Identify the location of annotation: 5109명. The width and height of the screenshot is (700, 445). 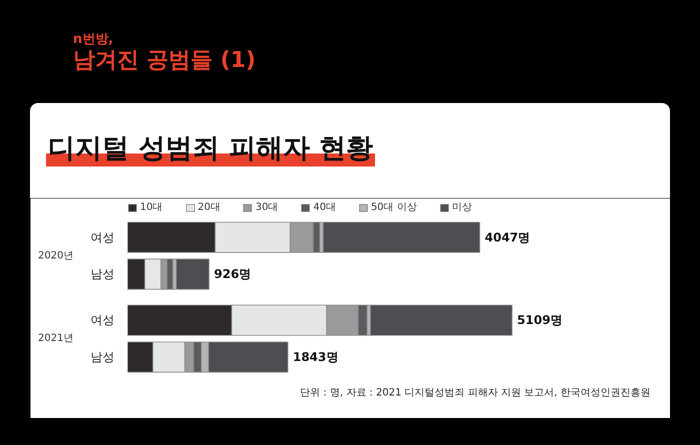
(539, 320).